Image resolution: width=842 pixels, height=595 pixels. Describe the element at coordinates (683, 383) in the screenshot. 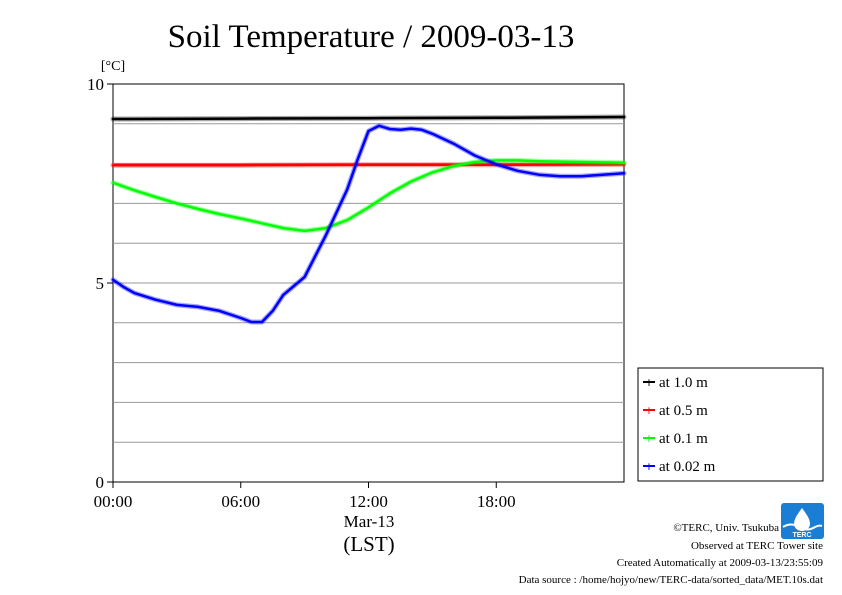

I see `legend-entry-label: at 1.0 m` at that location.